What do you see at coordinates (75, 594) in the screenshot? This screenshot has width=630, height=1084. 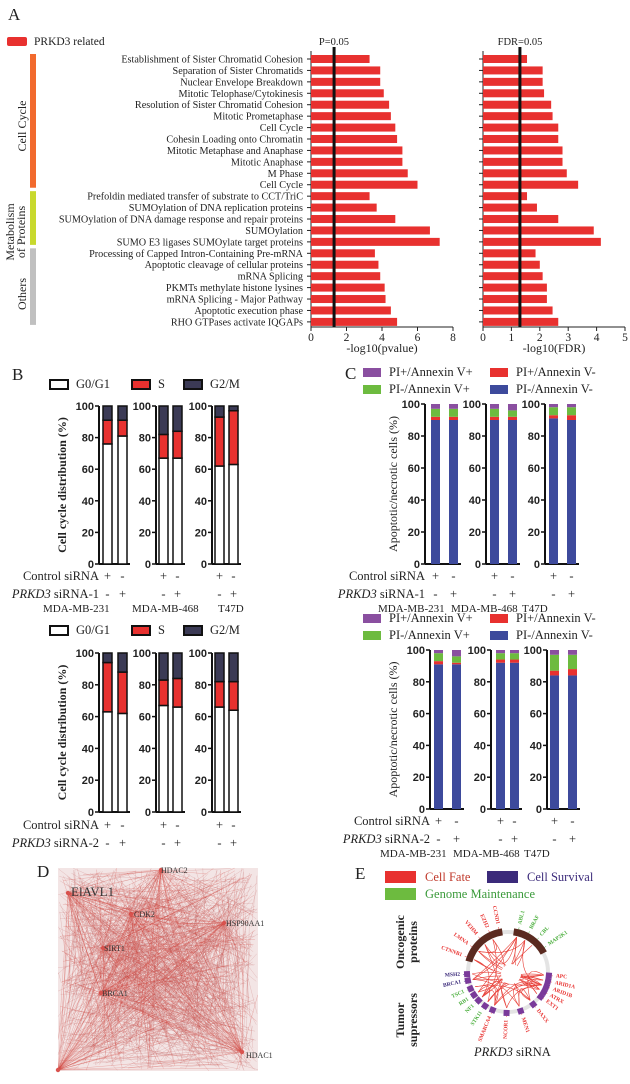 I see `condition-text: siRNA-1` at bounding box center [75, 594].